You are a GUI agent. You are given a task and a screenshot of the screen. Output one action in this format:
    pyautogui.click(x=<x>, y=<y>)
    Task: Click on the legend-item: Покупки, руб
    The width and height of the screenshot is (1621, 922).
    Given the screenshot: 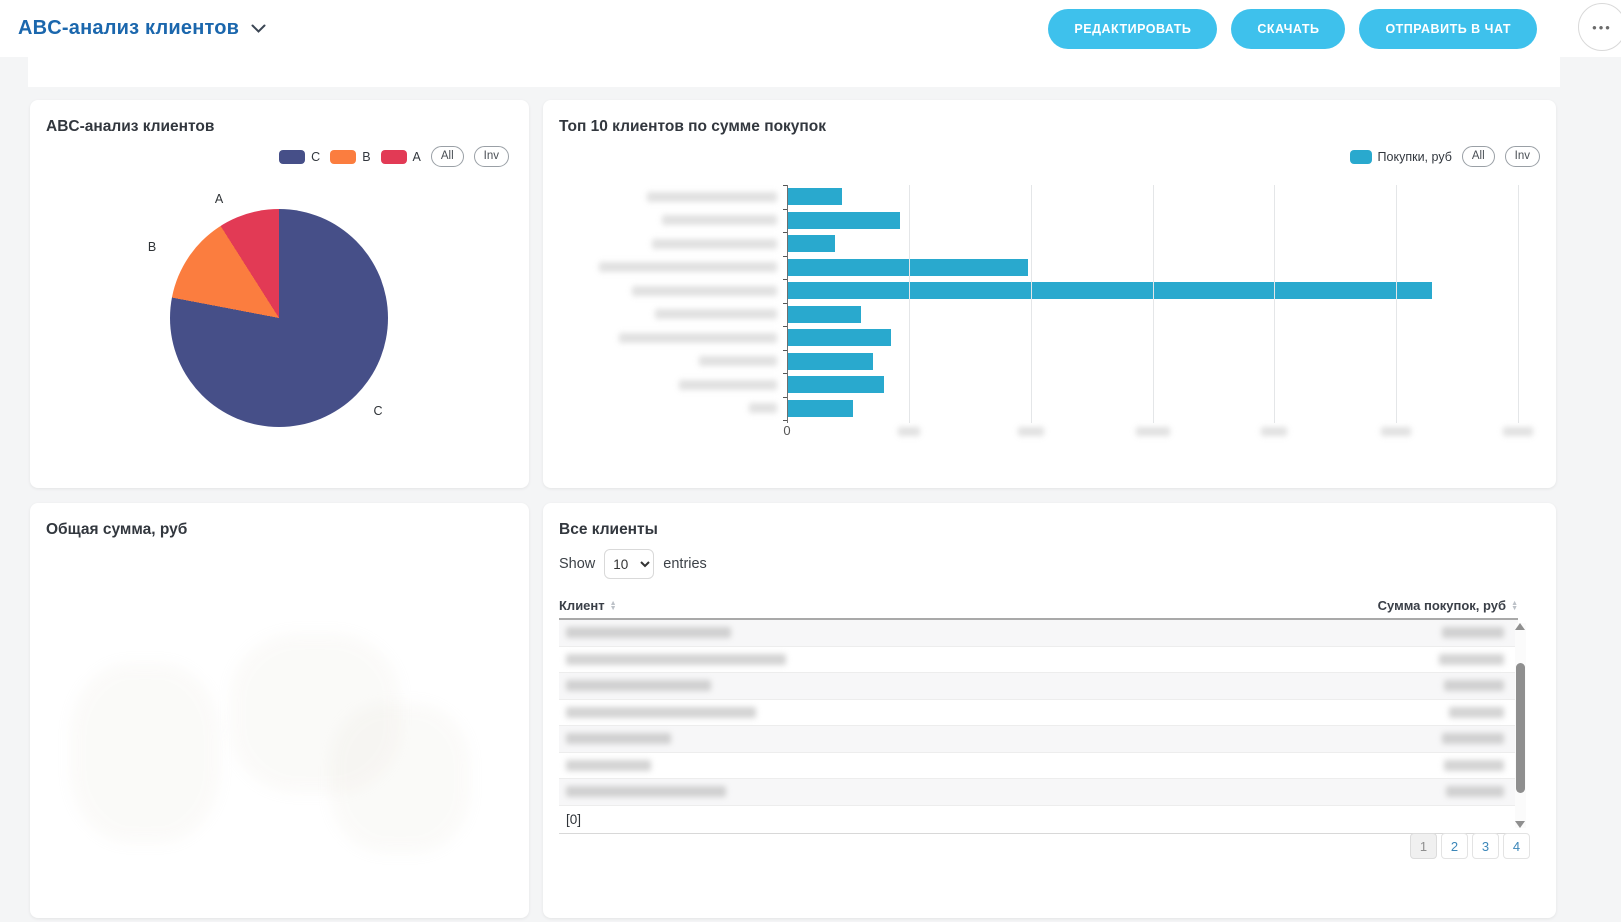 What is the action you would take?
    pyautogui.click(x=1400, y=156)
    